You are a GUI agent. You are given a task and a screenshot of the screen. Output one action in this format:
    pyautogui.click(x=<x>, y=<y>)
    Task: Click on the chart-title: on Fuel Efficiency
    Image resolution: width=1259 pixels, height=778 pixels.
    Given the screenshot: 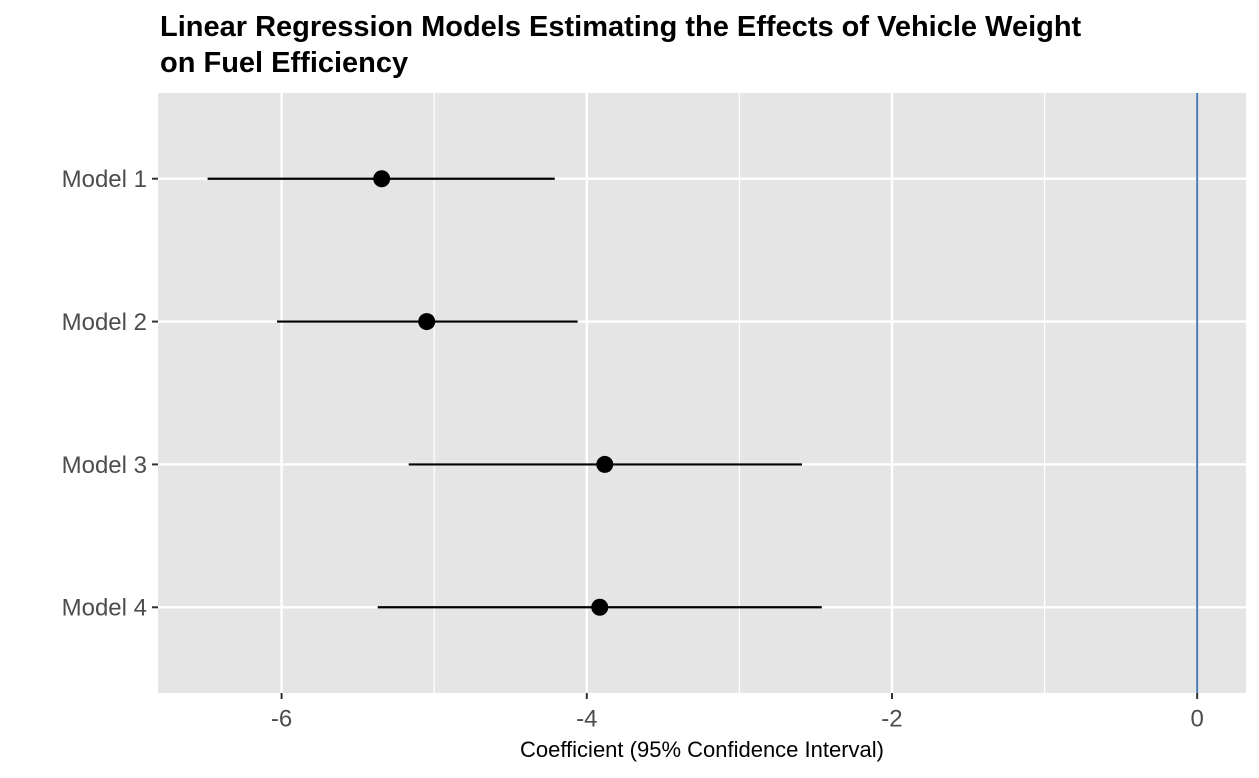 What is the action you would take?
    pyautogui.click(x=284, y=63)
    